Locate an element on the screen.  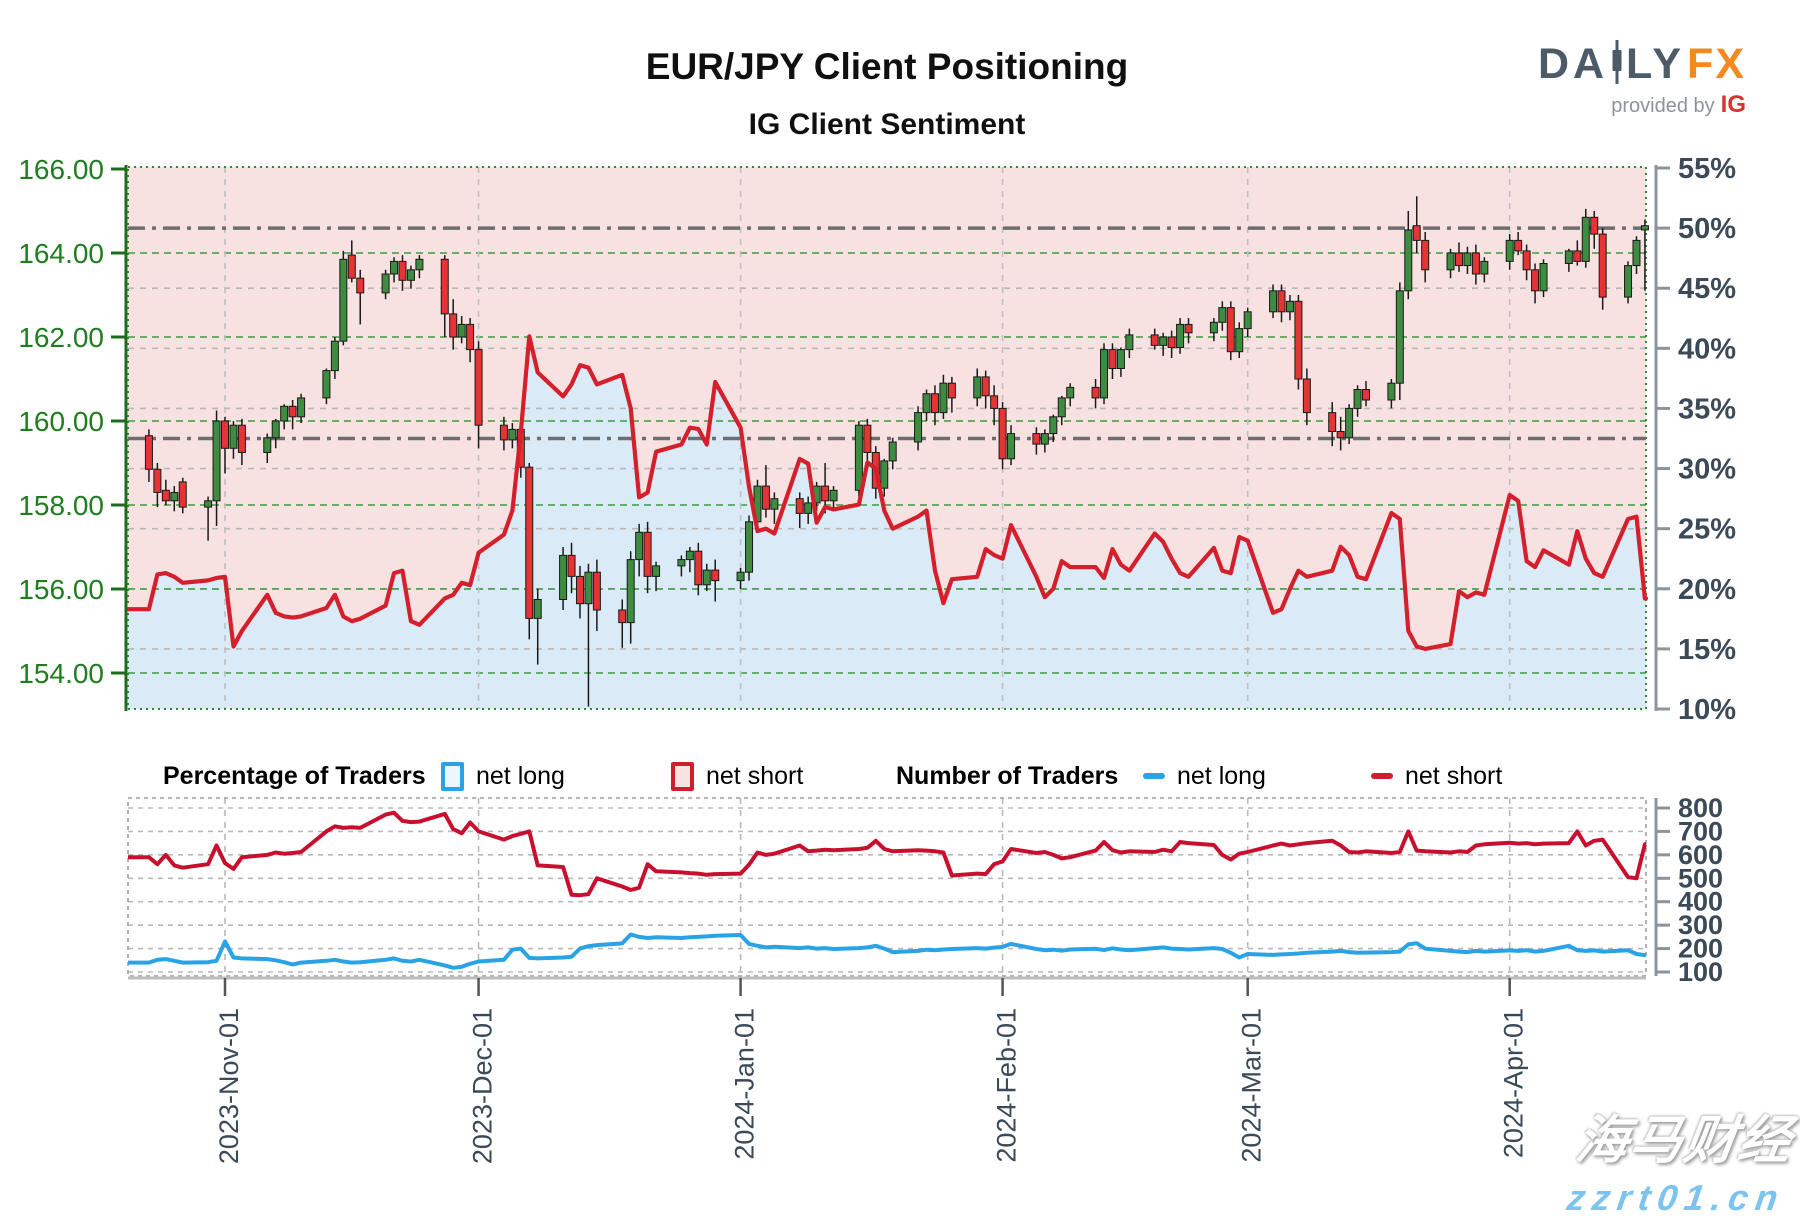
svg-text: 300 is located at coordinates (1700, 925).